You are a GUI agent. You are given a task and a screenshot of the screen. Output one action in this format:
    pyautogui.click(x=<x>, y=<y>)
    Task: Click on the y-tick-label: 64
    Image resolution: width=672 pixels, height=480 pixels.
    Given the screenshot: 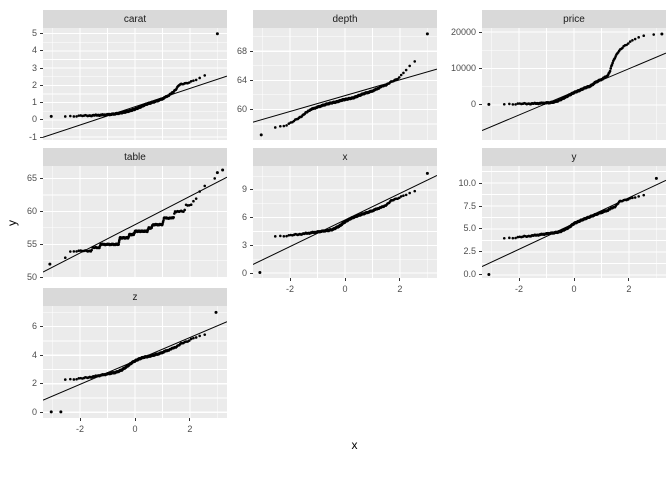 What is the action you would take?
    pyautogui.click(x=241, y=79)
    